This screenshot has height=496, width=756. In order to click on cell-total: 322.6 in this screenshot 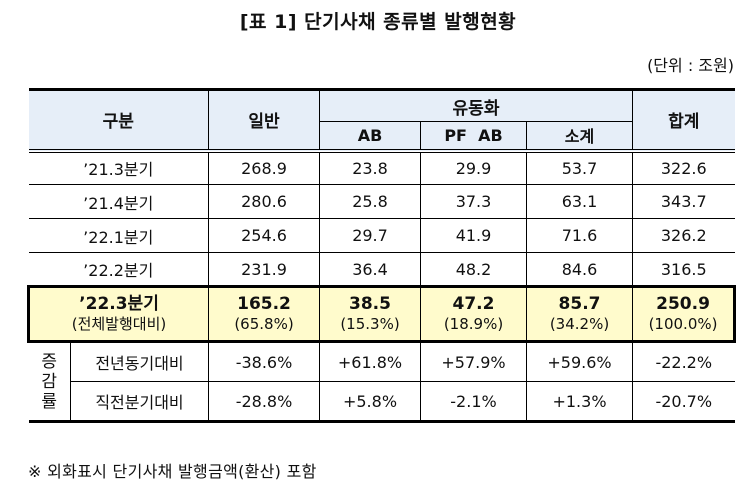, I will do `click(683, 167)`.